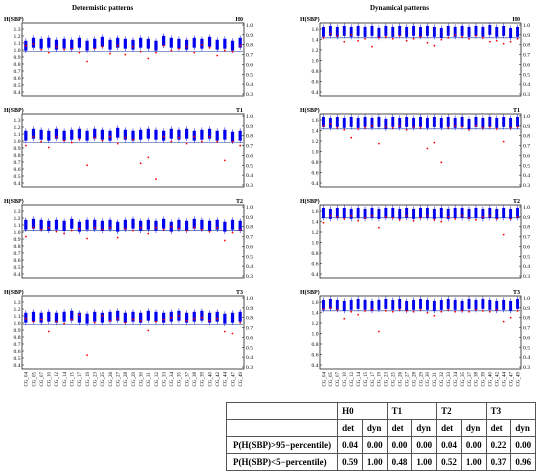  Describe the element at coordinates (315, 121) in the screenshot. I see `y-tick-label-left: 1.6` at that location.